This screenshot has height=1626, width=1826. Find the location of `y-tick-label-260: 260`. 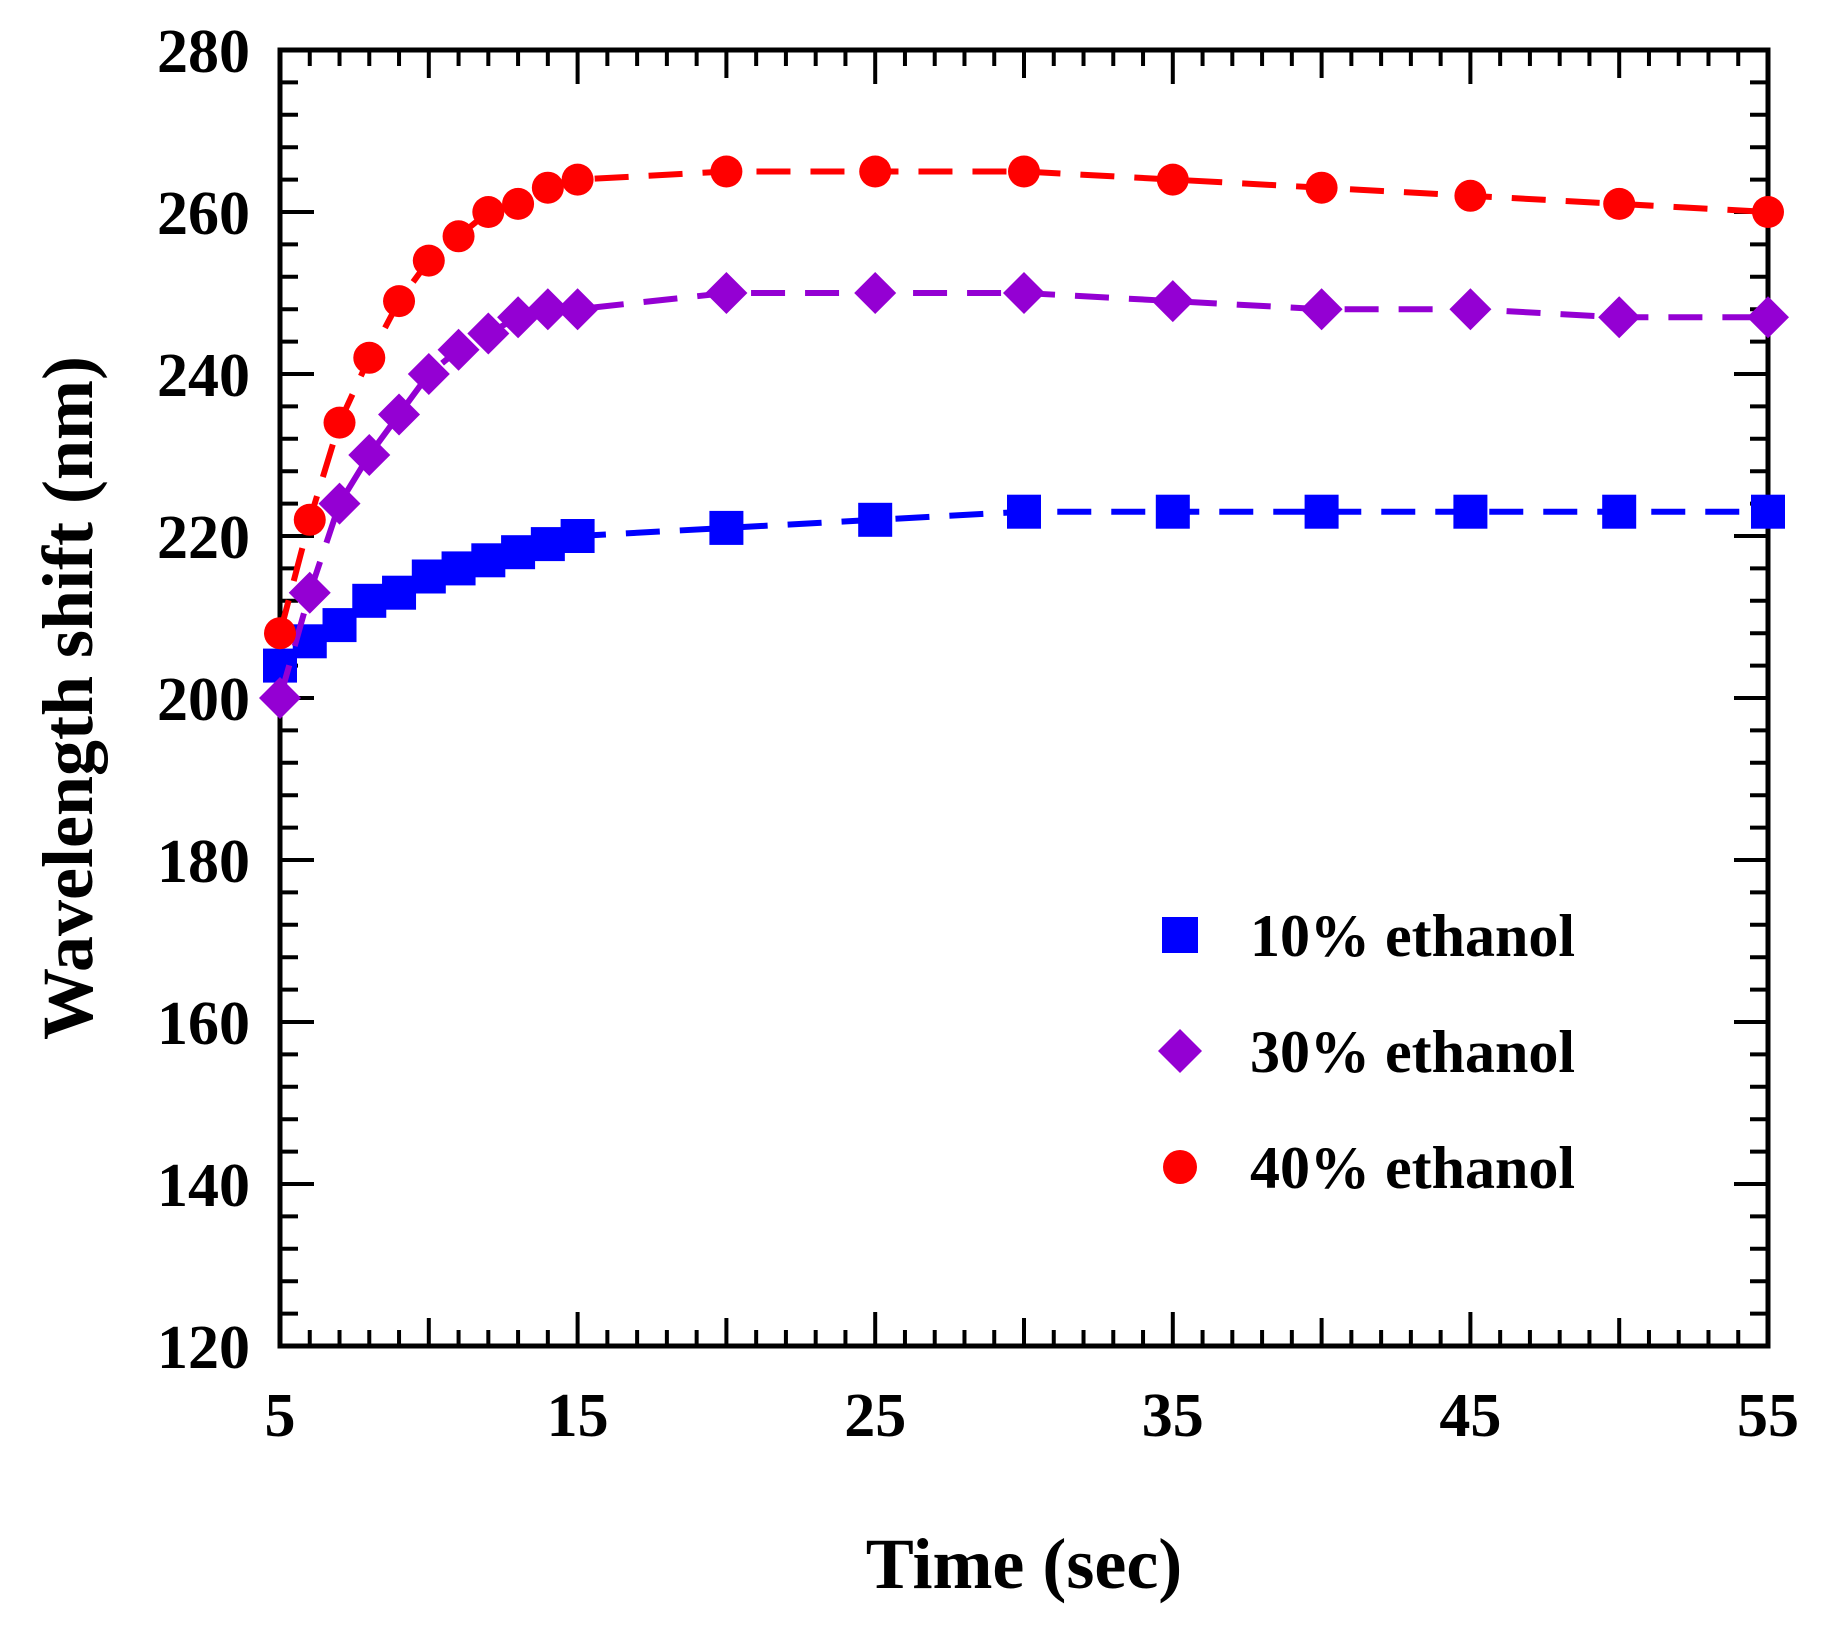

y-tick-label-260: 260 is located at coordinates (203, 214).